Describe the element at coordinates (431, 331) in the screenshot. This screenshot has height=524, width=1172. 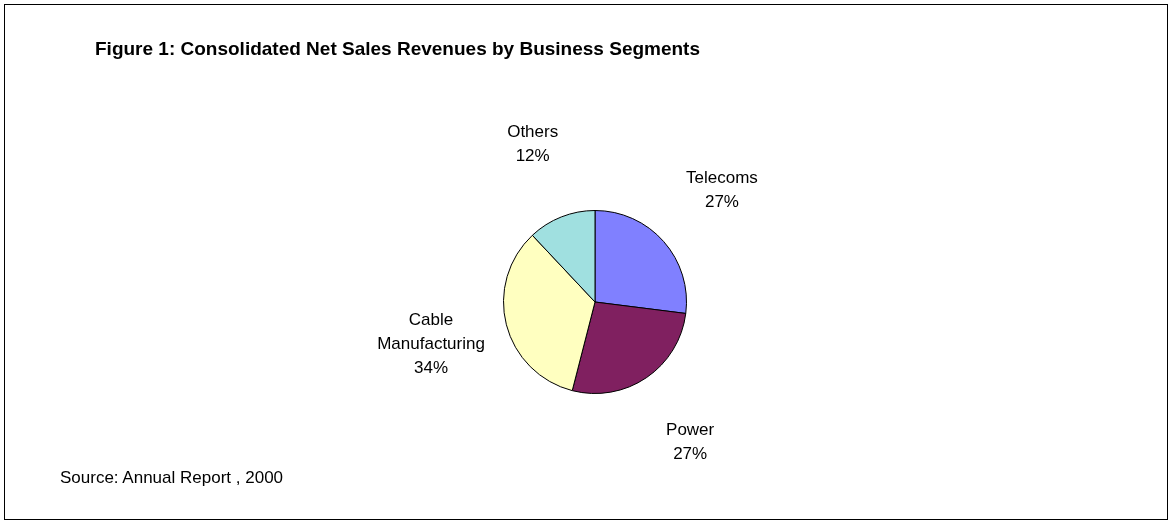
I see `slice-label: Cable Manufacturing` at that location.